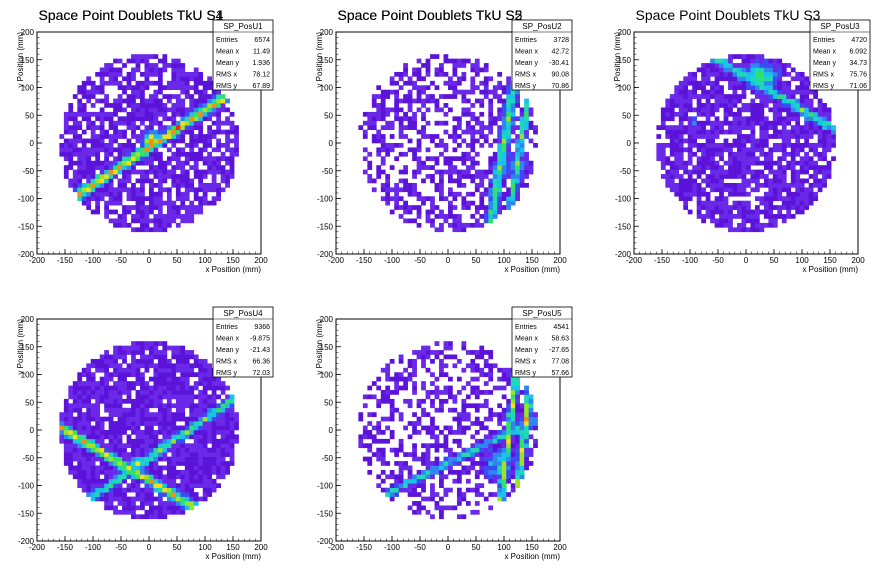 The image size is (896, 574). I want to click on stats-value: 6.092, so click(858, 52).